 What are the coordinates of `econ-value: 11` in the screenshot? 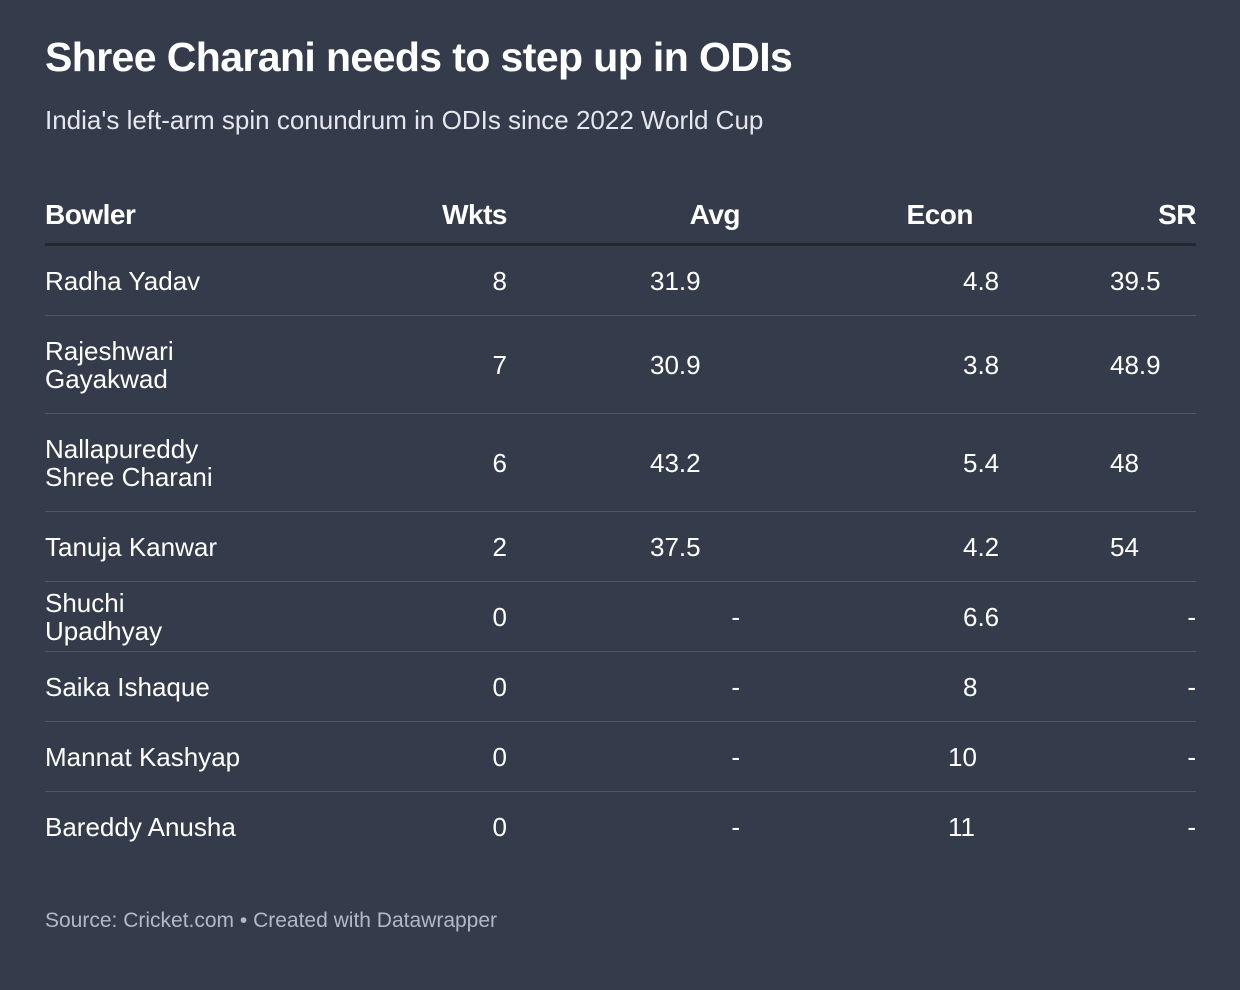 It's located at (961, 826).